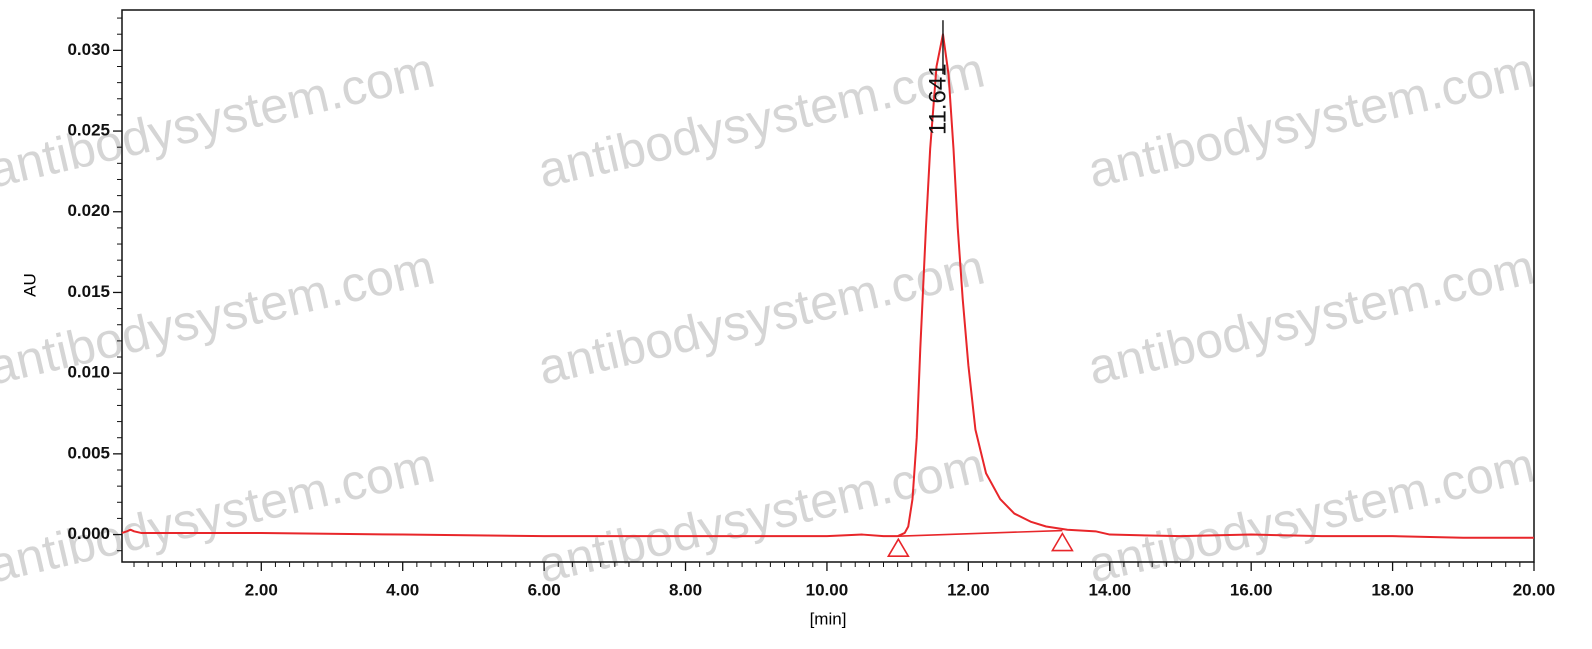 This screenshot has width=1592, height=649. Describe the element at coordinates (88, 291) in the screenshot. I see `y-tick-label: 0.015` at that location.